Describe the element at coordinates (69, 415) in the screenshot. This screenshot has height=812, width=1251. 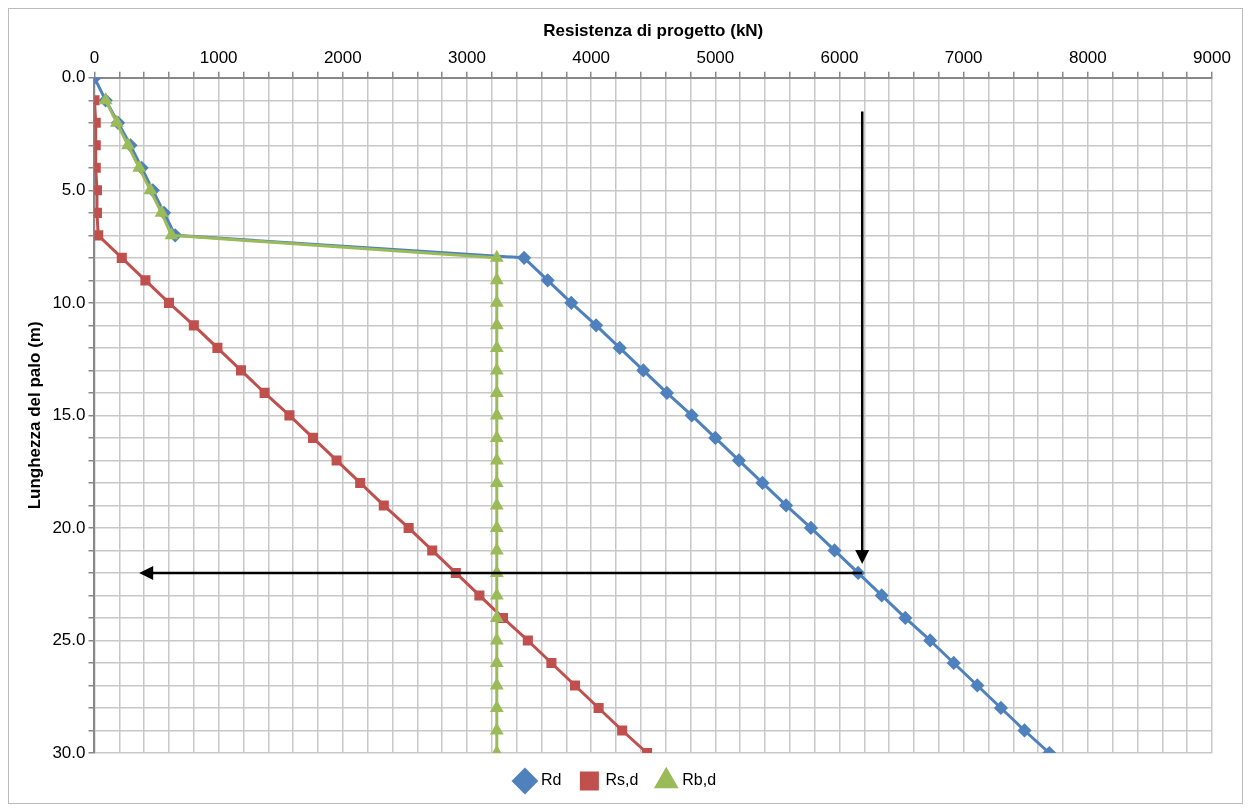
I see `y-tick-label: 15.0` at that location.